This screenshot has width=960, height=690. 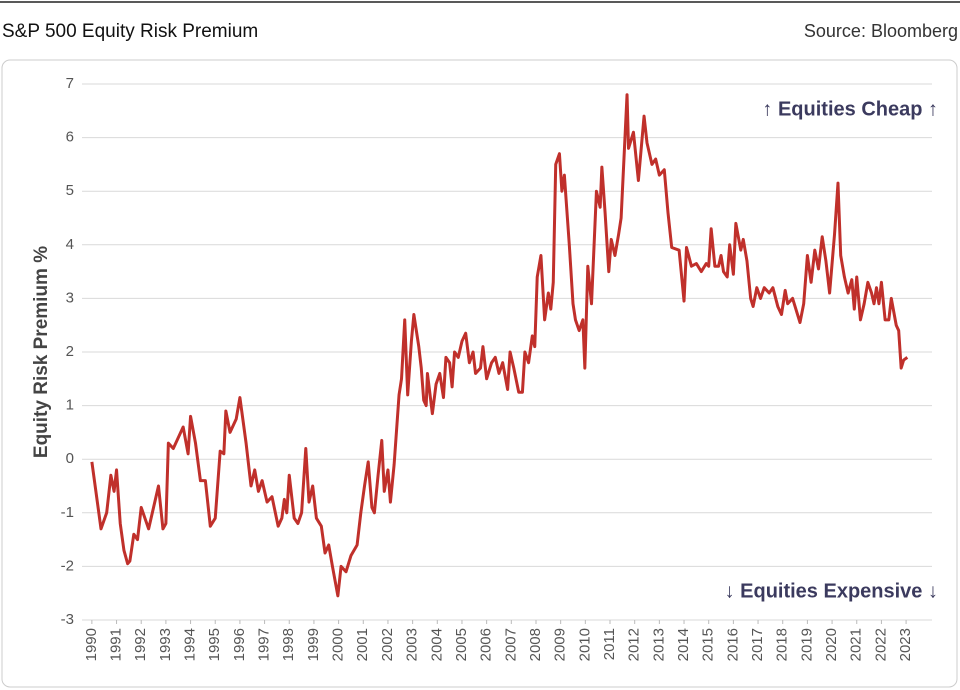 What do you see at coordinates (70, 137) in the screenshot?
I see `y-tick-label: 6` at bounding box center [70, 137].